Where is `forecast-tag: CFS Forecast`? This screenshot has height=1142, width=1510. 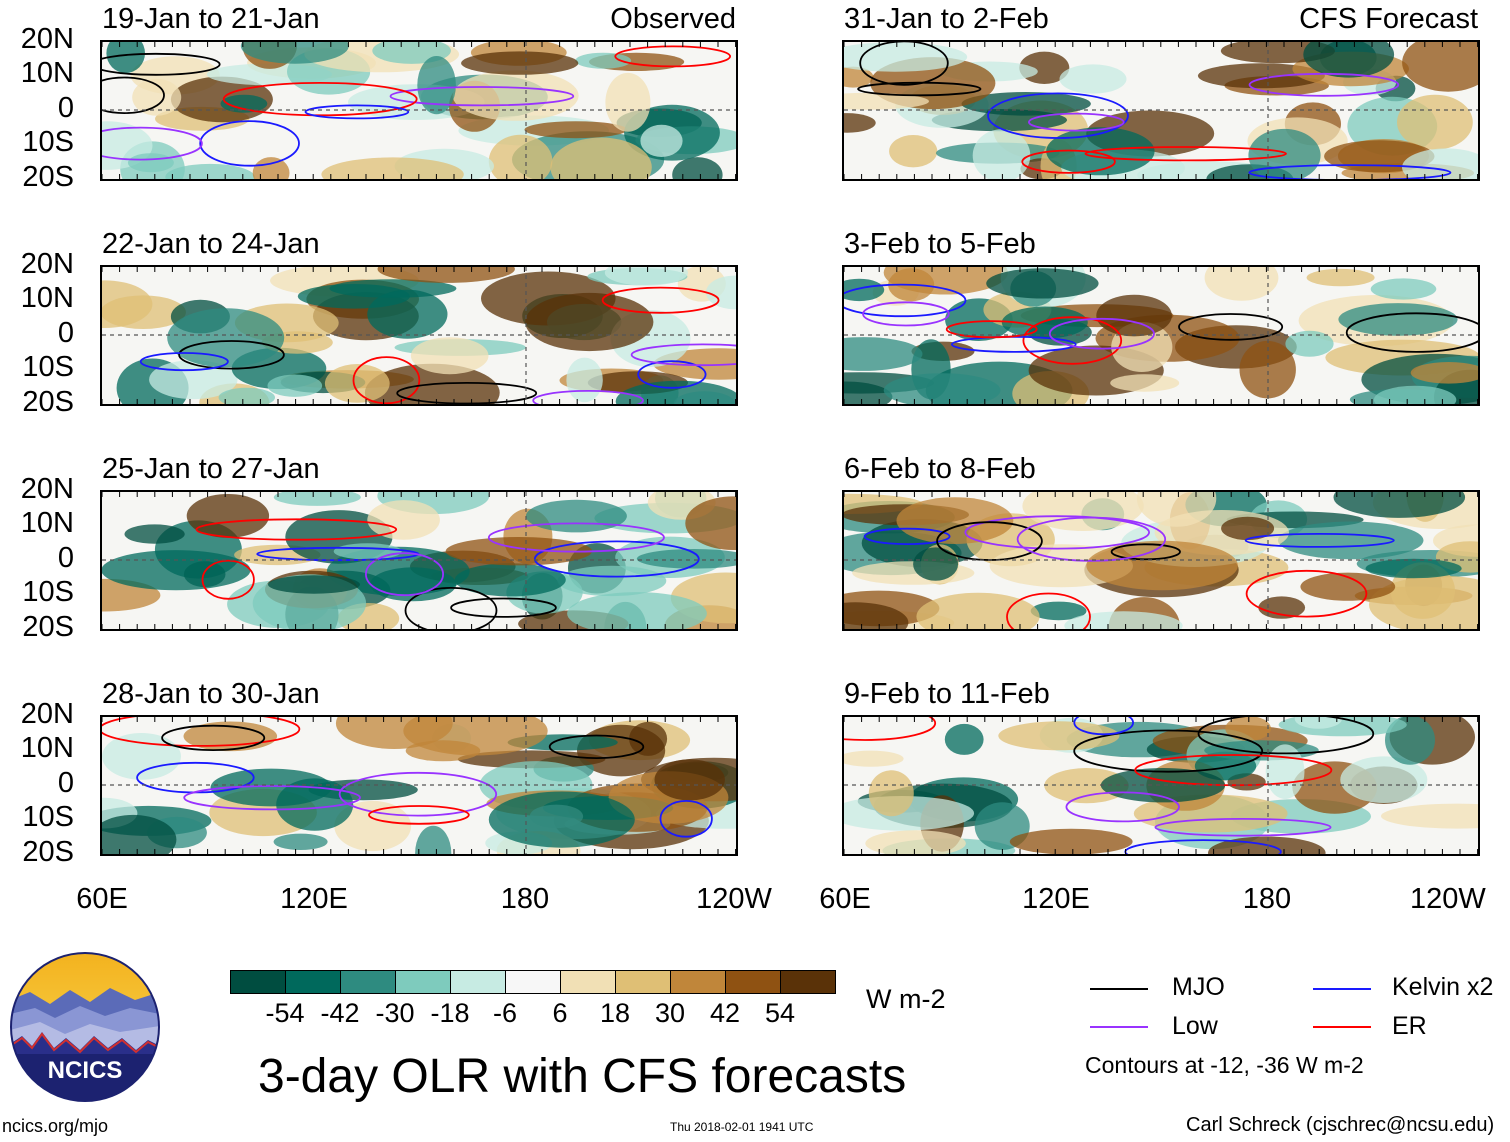 forecast-tag: CFS Forecast is located at coordinates (1388, 19).